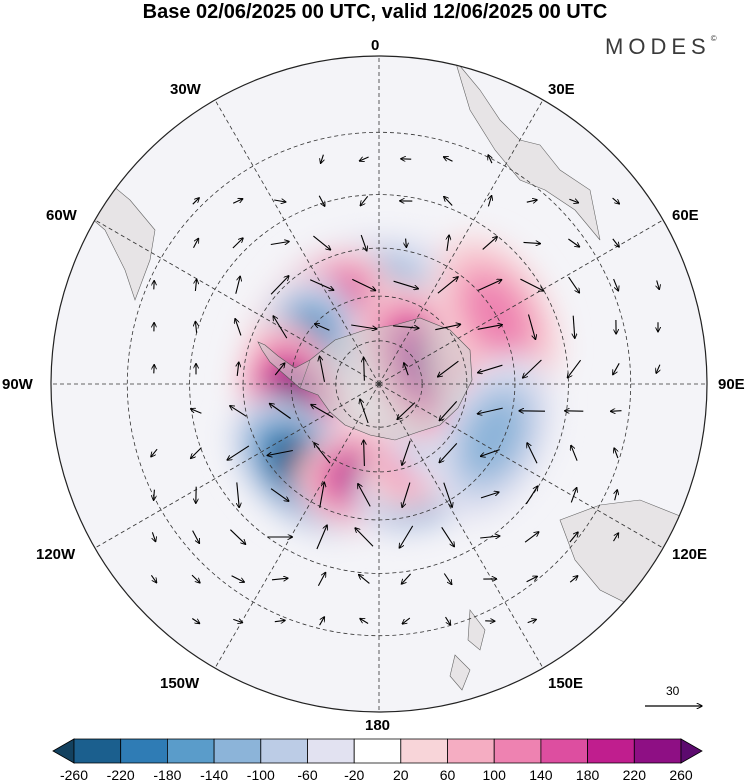 The image size is (750, 783). I want to click on lon-label-60e: 60E, so click(685, 215).